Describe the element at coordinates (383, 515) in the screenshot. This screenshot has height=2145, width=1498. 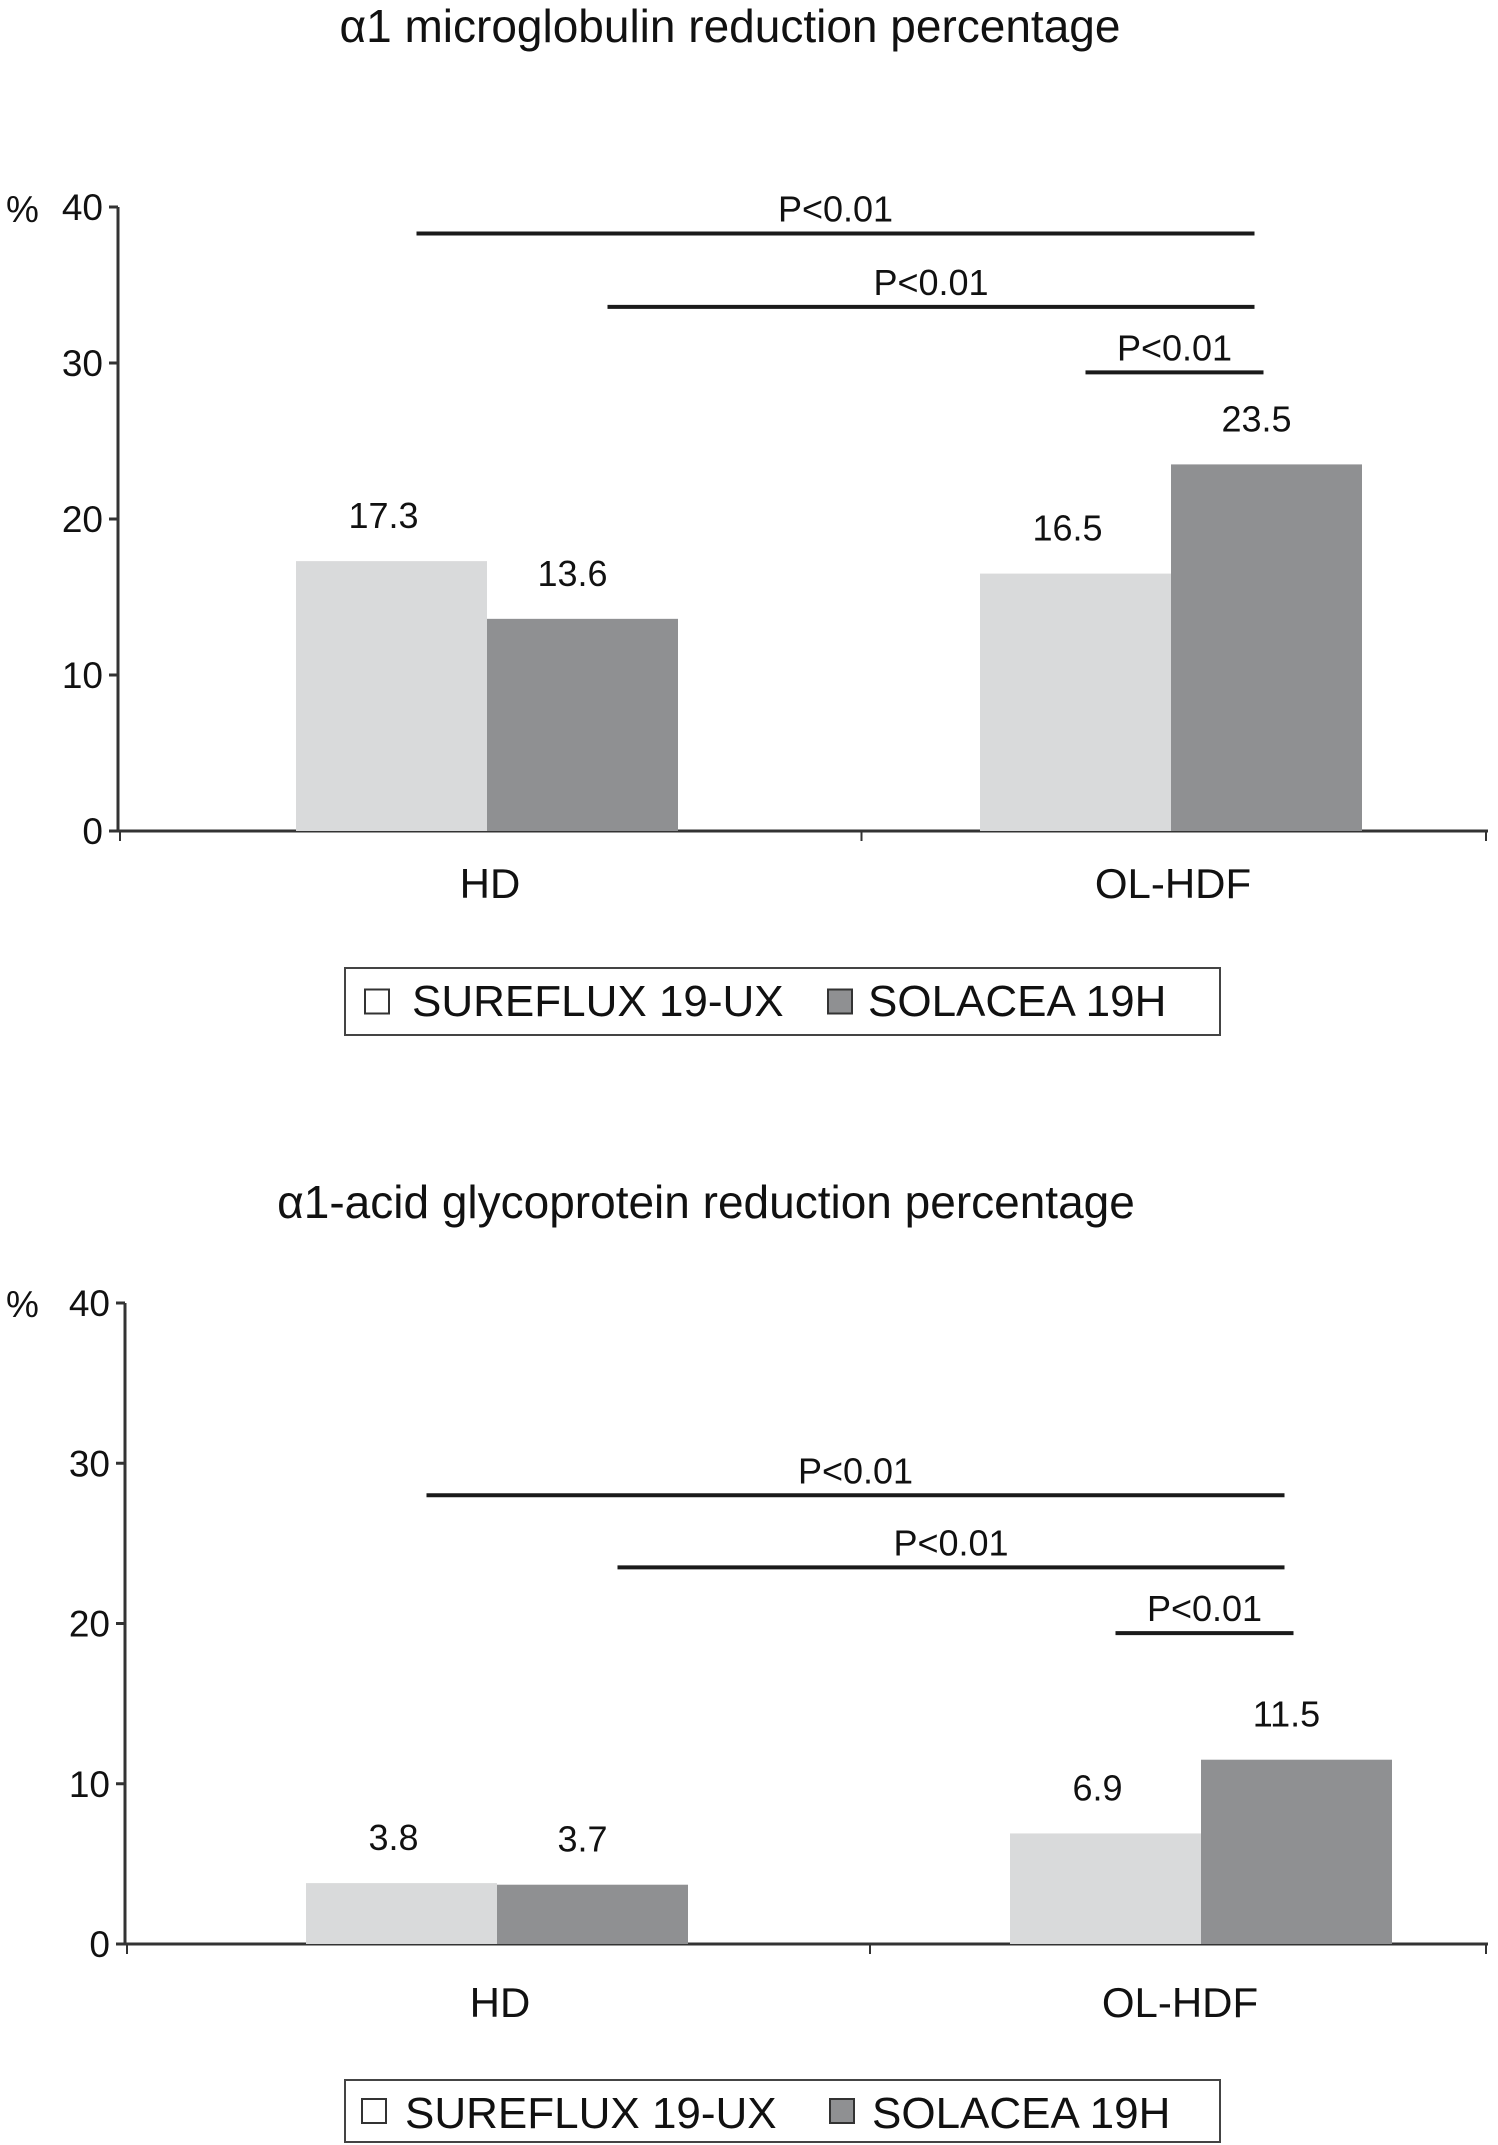
I see `data-label: 17.3` at that location.